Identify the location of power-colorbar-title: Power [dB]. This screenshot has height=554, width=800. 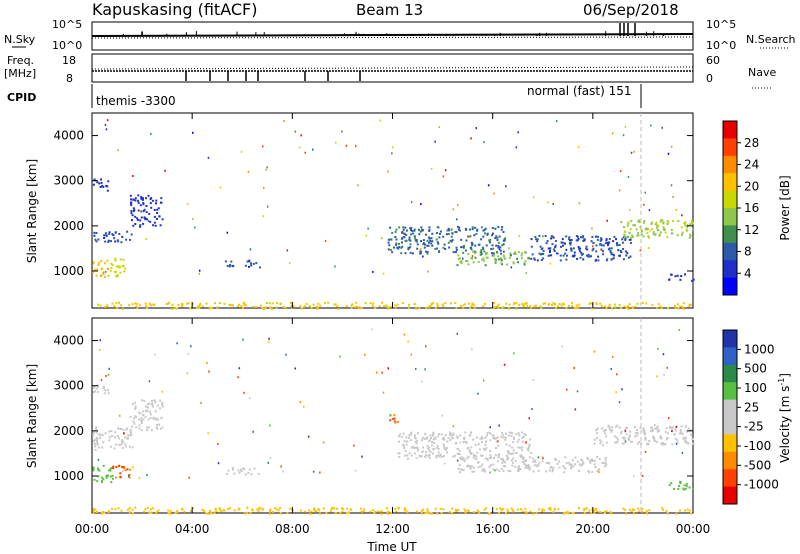
(785, 207).